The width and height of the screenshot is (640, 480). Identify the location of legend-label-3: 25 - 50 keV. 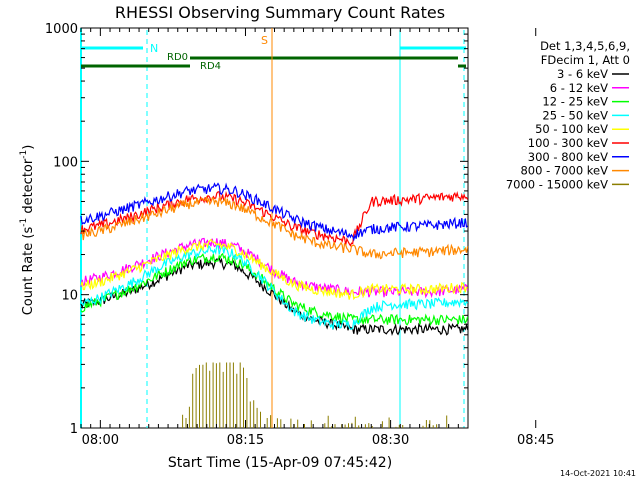
(575, 115).